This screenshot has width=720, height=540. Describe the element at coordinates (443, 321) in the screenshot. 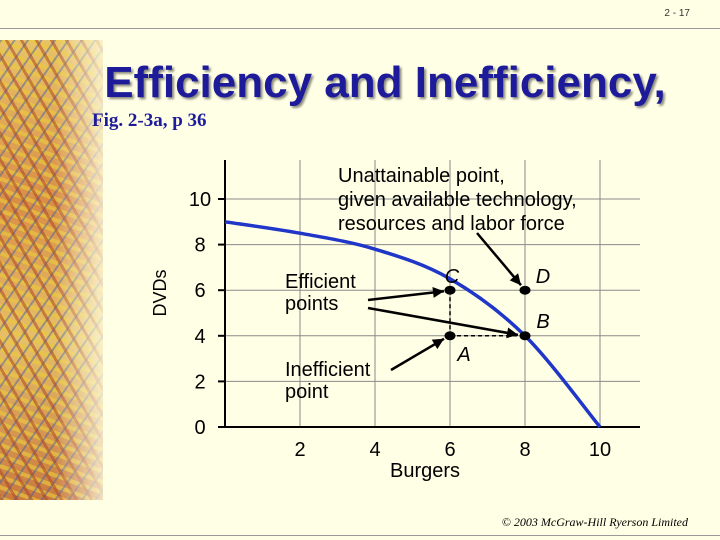

I see `arrow-efficient-b` at that location.